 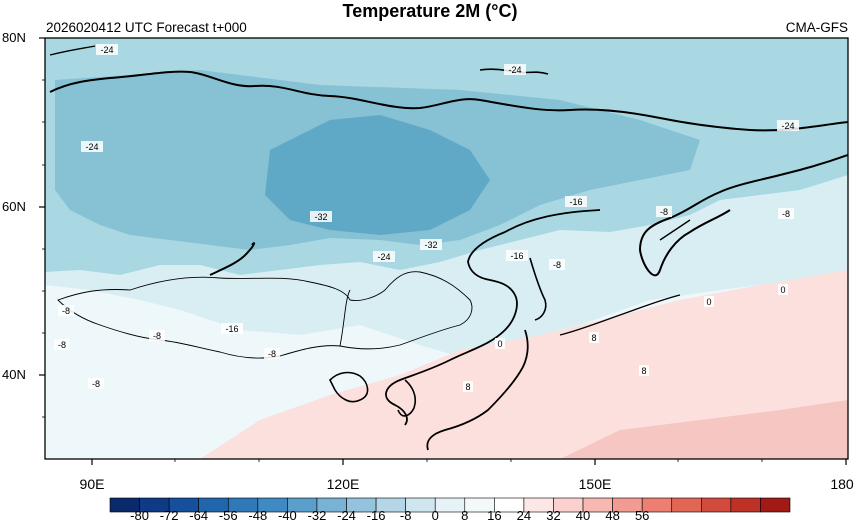 I want to click on colorbar-label: 32, so click(x=553, y=515).